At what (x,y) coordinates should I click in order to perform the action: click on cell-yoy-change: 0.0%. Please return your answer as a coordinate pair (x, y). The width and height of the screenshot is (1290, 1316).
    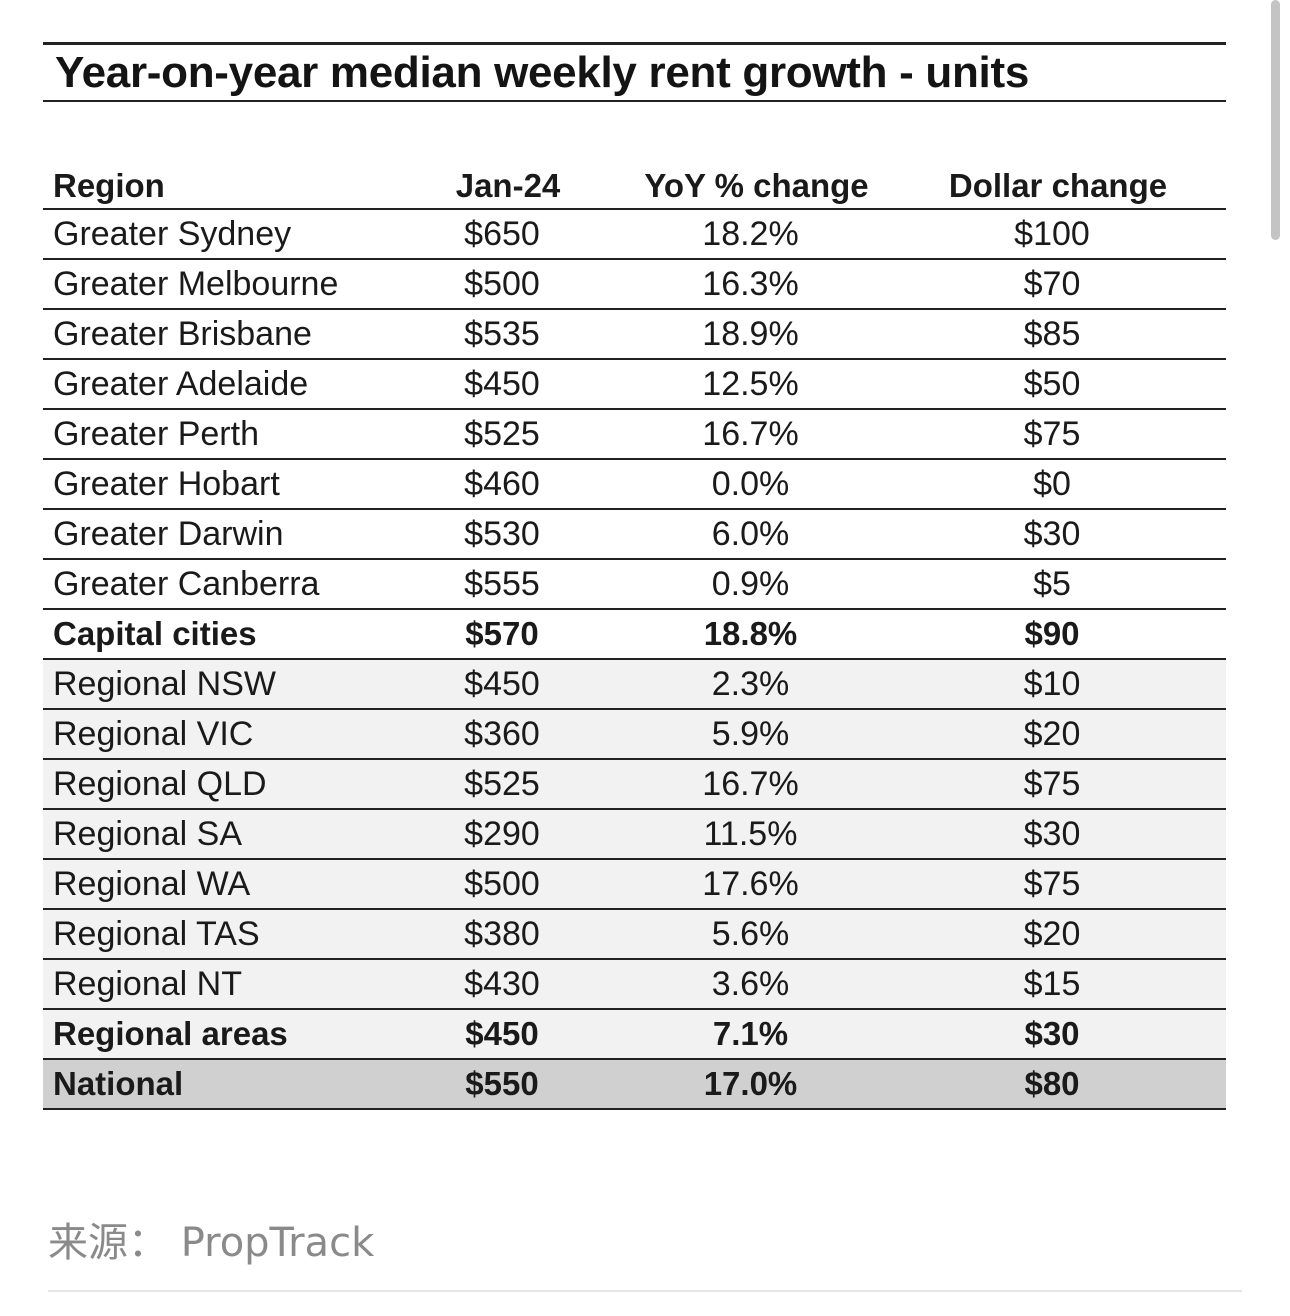
    Looking at the image, I should click on (750, 483).